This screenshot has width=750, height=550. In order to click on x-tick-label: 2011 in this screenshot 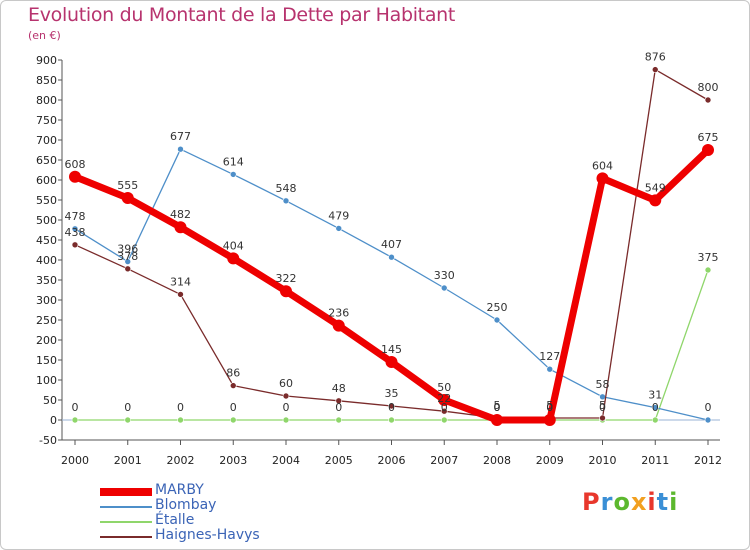, I will do `click(655, 460)`.